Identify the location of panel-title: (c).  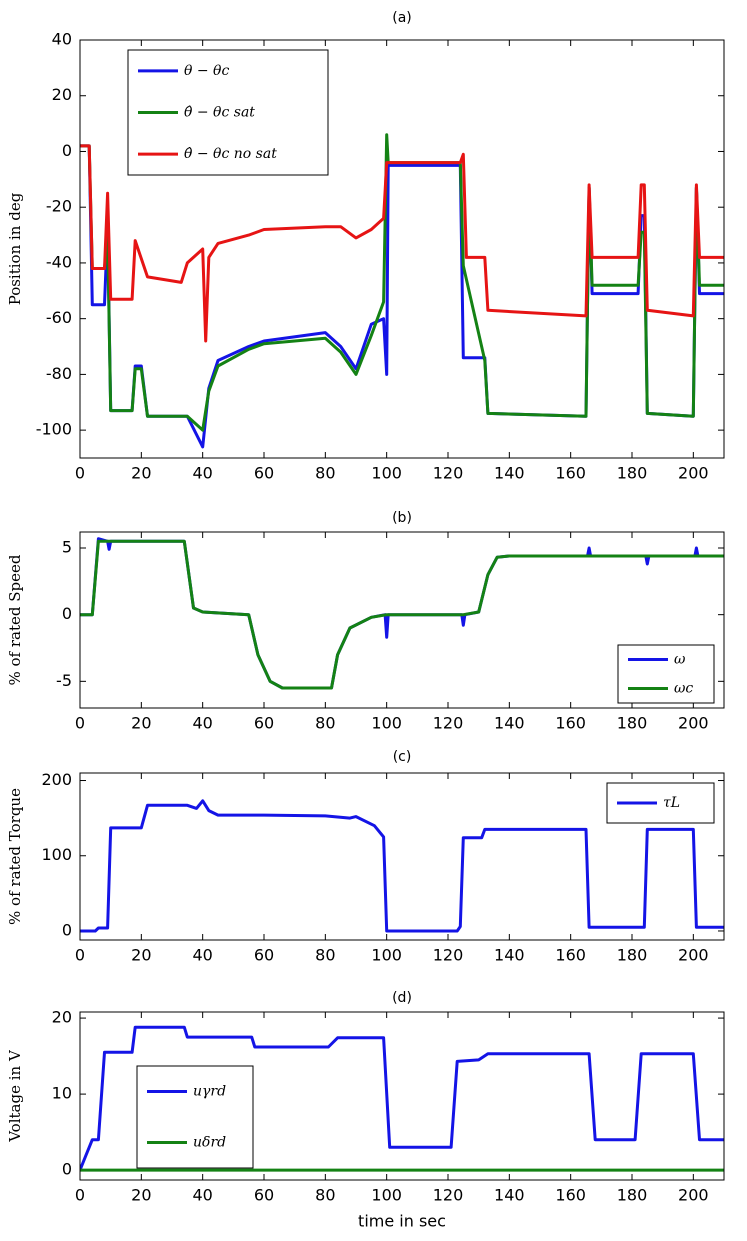
(402, 757).